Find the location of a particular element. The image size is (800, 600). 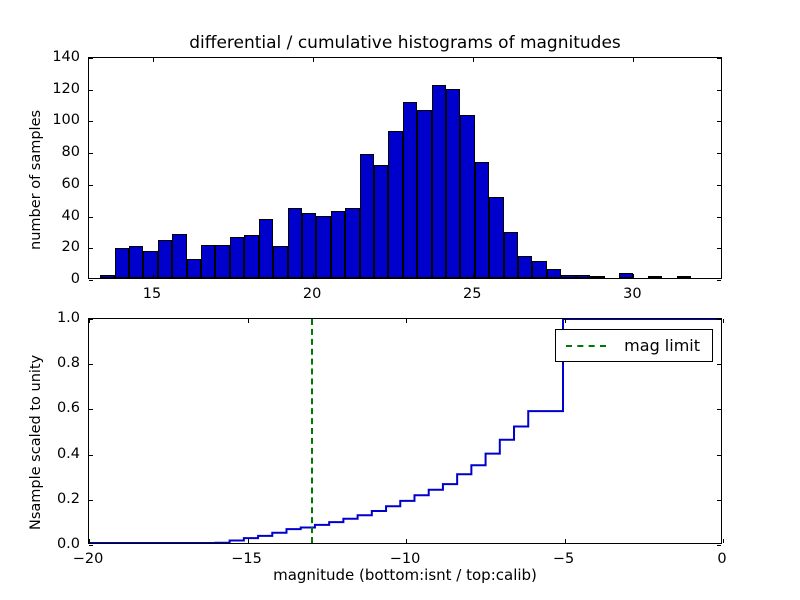

y-tick-label: 80 is located at coordinates (70, 152).